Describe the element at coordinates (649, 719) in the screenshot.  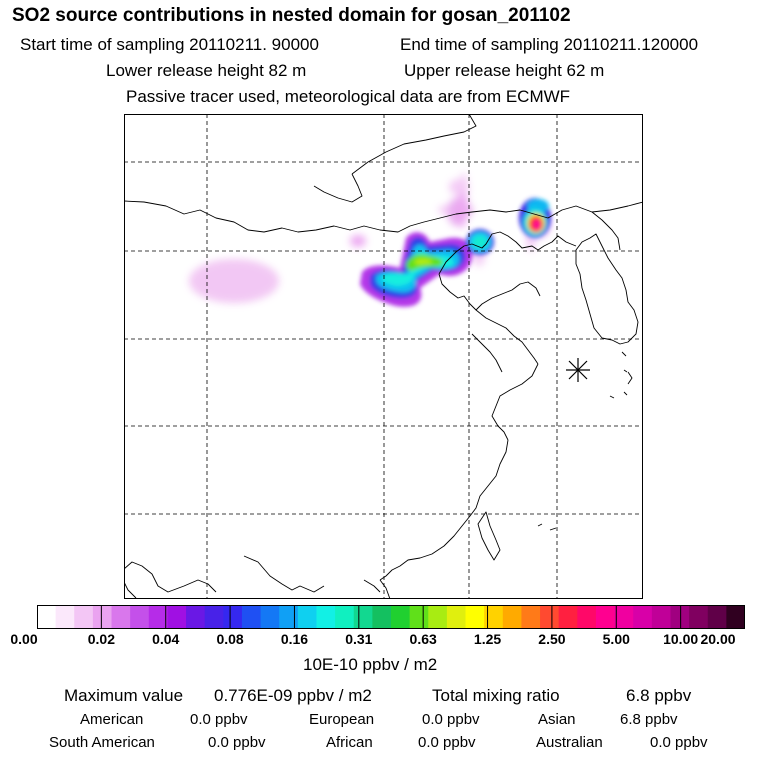
I see `region-value-asian: 6.8 ppbv` at that location.